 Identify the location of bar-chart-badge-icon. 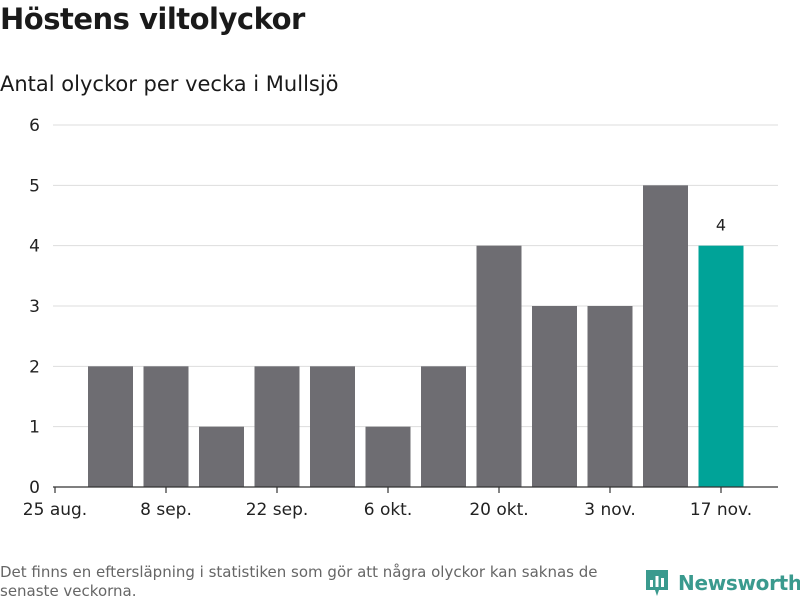
(657, 583).